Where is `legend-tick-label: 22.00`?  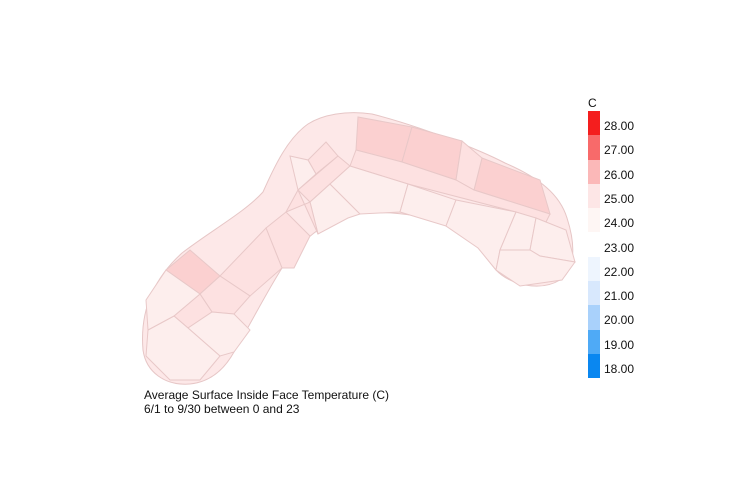
legend-tick-label: 22.00 is located at coordinates (619, 271).